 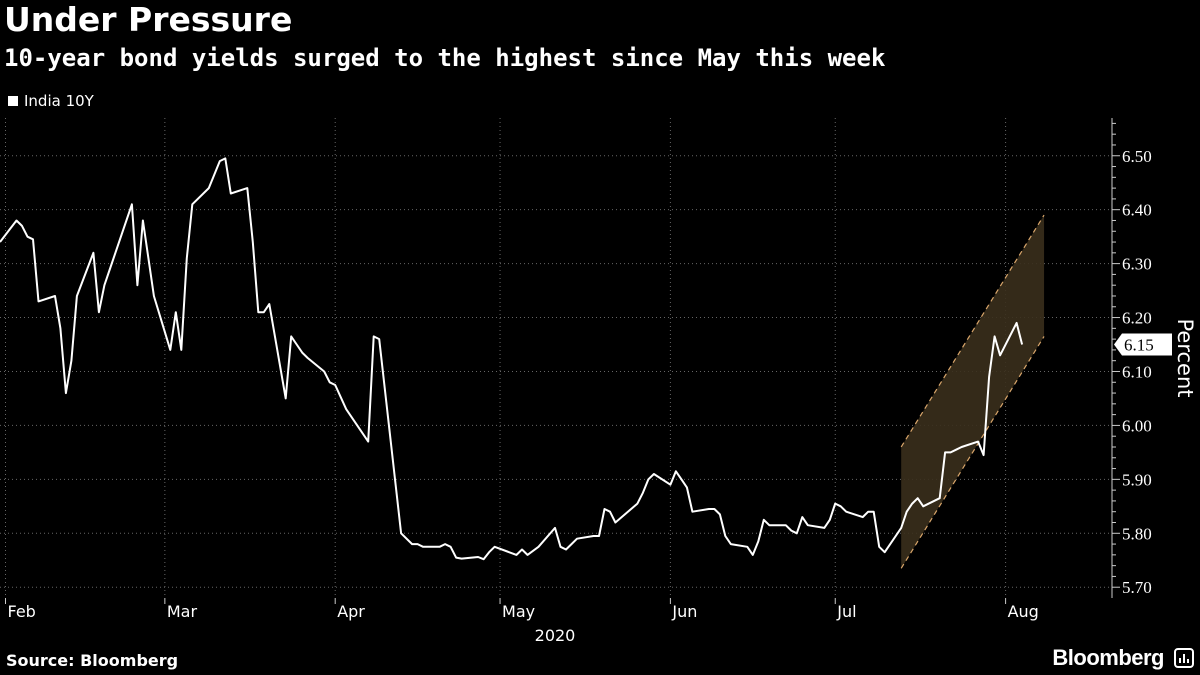 What do you see at coordinates (1137, 371) in the screenshot?
I see `y-tick-label: 6.10` at bounding box center [1137, 371].